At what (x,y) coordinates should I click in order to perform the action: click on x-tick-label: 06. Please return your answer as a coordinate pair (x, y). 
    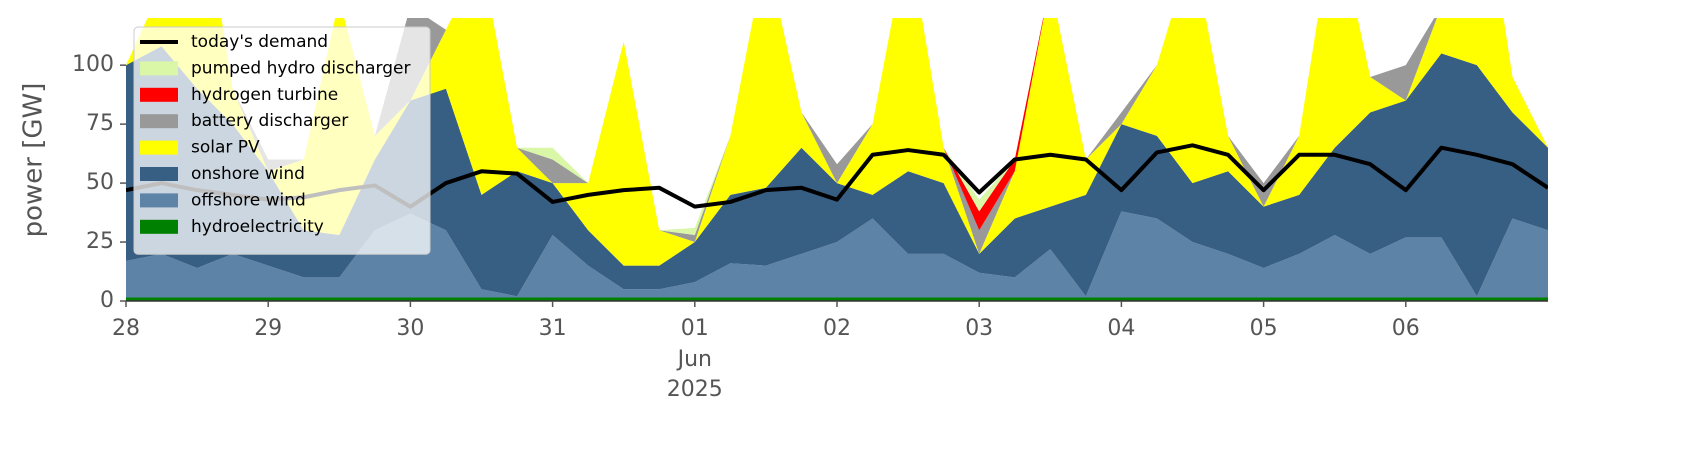
    Looking at the image, I should click on (1406, 328).